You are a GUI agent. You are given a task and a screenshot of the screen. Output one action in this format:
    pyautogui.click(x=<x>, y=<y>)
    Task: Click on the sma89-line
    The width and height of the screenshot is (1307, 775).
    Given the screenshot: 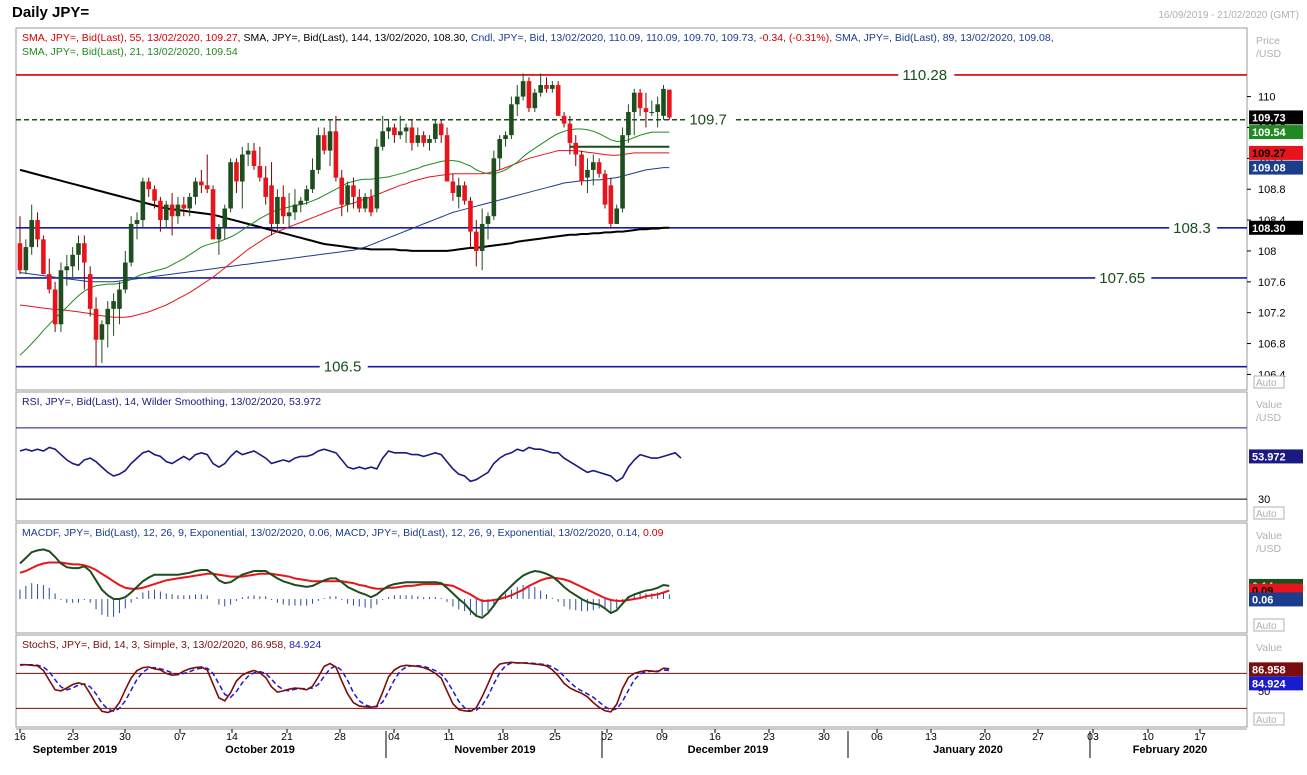 What is the action you would take?
    pyautogui.click(x=344, y=225)
    